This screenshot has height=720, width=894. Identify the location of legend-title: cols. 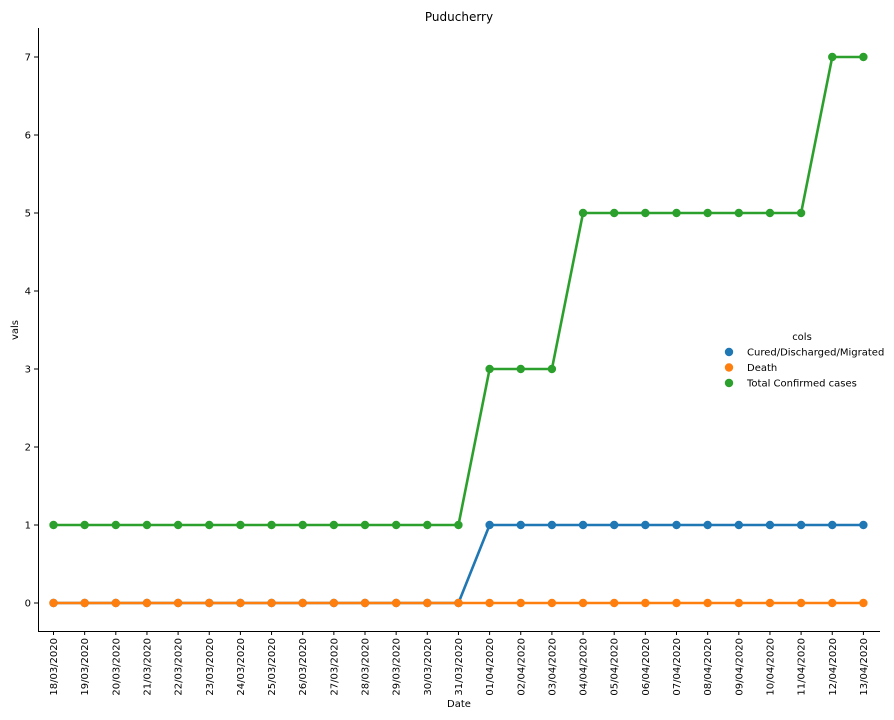
(802, 337).